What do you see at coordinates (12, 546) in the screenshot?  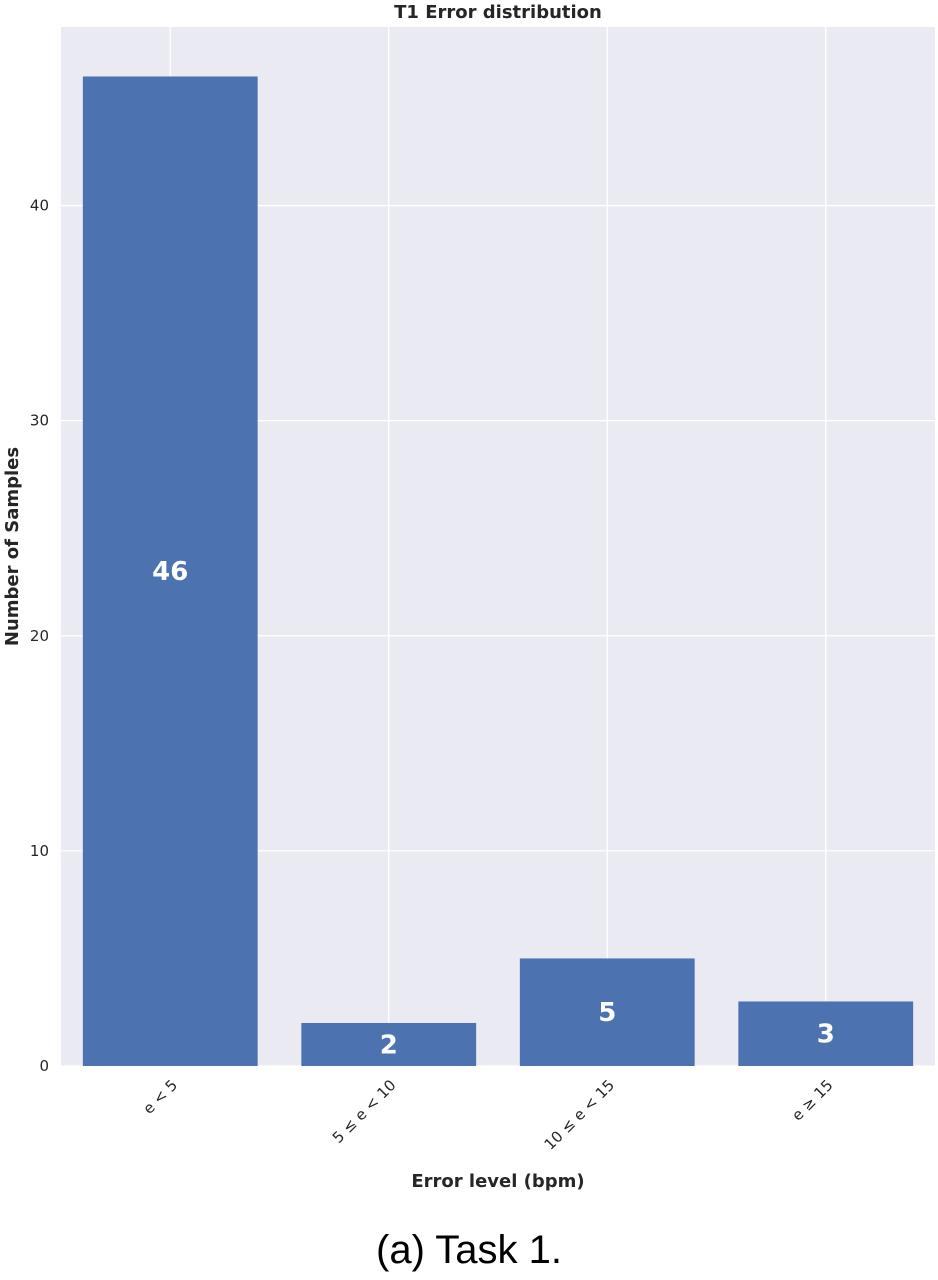 I see `y-axis-label: Number of Samples` at bounding box center [12, 546].